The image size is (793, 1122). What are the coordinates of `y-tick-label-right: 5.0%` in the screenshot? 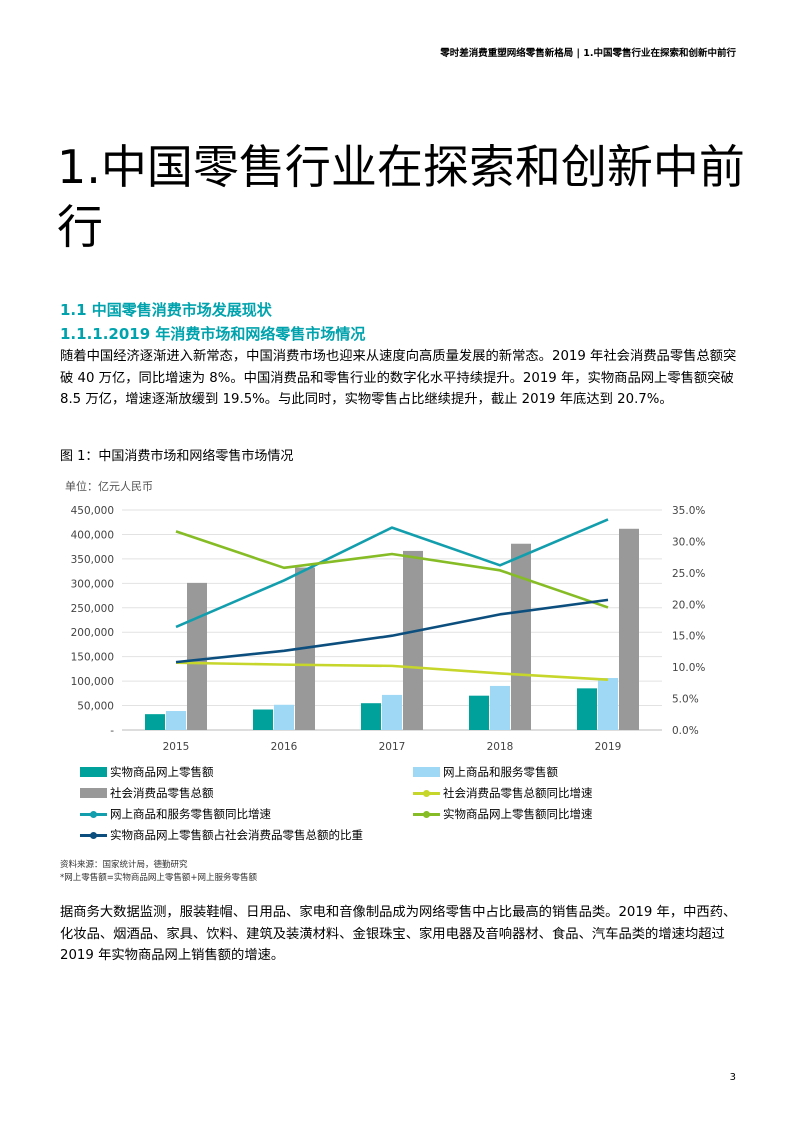 It's located at (685, 700).